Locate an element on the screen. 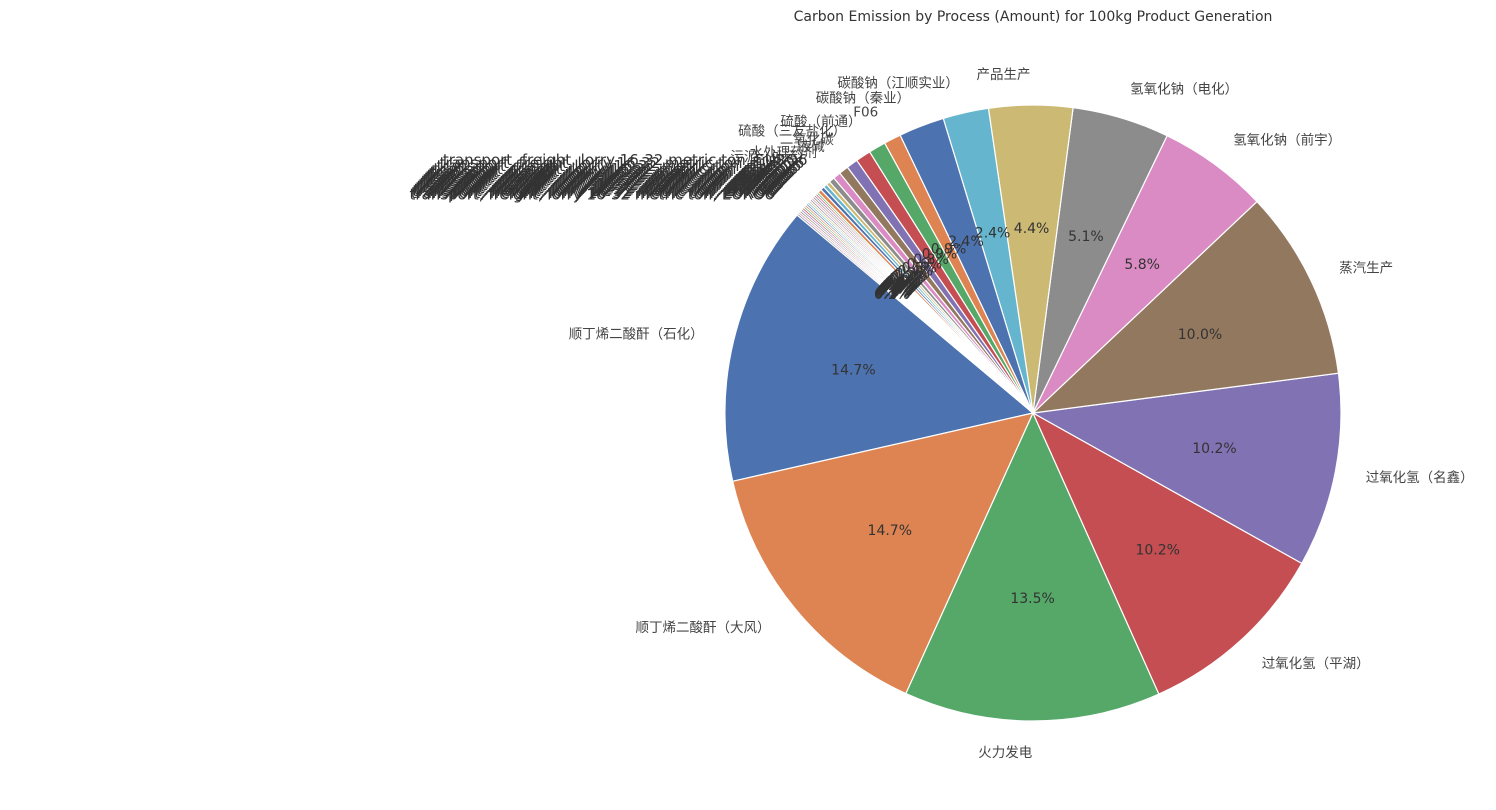 The image size is (1496, 810). slice-category-label: 氢氧化钠（电化） is located at coordinates (1184, 89).